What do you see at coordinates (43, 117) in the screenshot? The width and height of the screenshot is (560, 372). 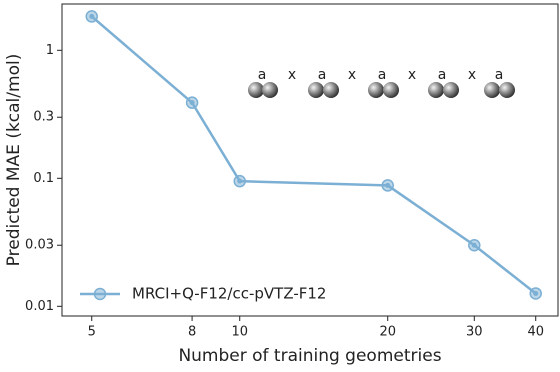 I see `y-tick-label: 0.3` at bounding box center [43, 117].